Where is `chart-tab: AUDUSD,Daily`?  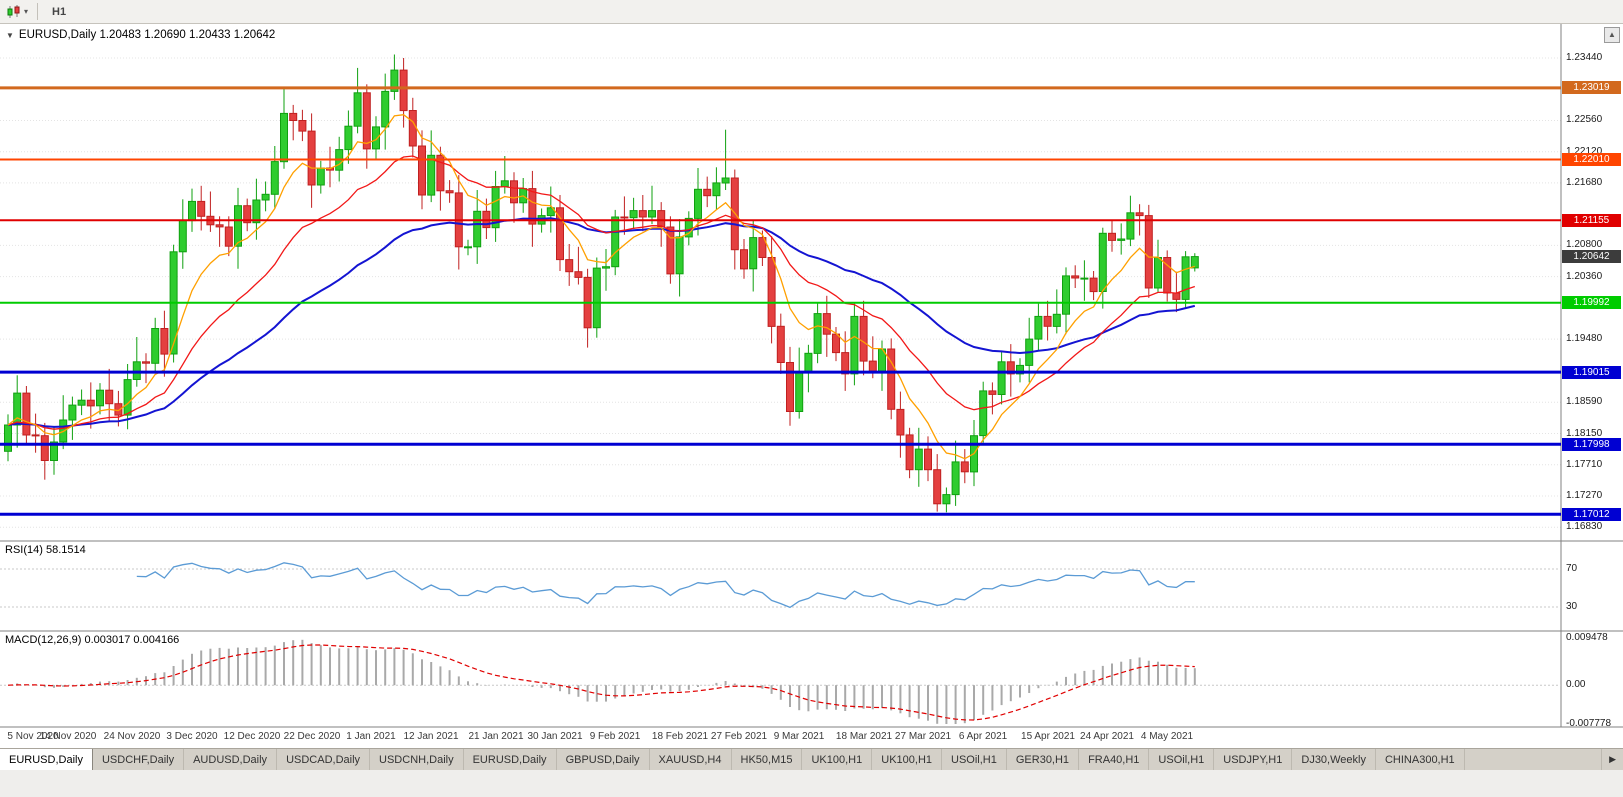 chart-tab: AUDUSD,Daily is located at coordinates (231, 759).